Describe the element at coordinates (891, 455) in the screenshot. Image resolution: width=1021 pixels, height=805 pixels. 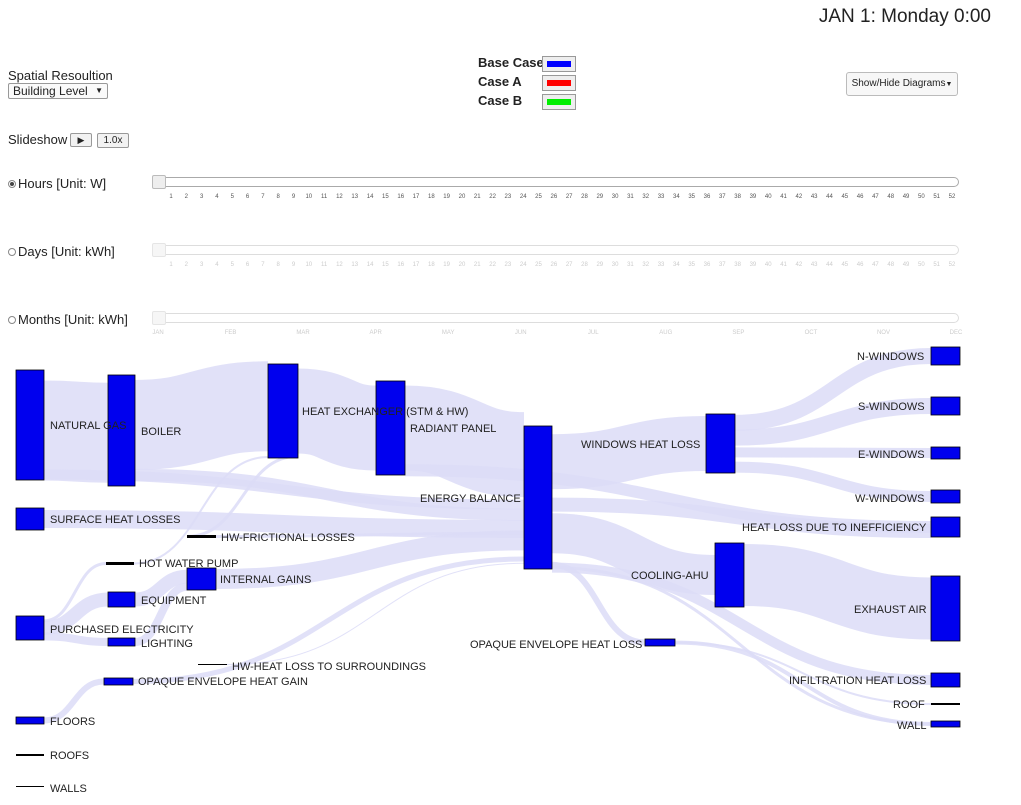
I see `sankey-label-e-windows: E-WINDOWS` at that location.